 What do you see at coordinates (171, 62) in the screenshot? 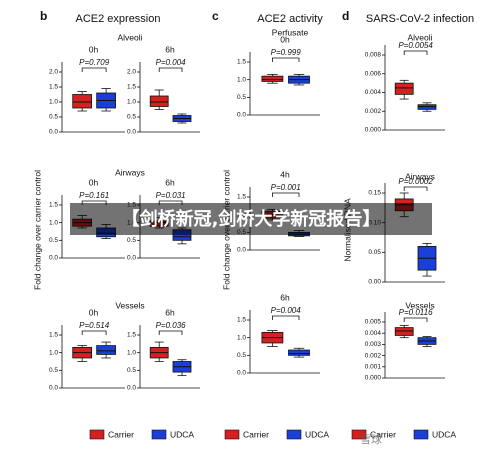
I see `p-value: P=0.004` at bounding box center [171, 62].